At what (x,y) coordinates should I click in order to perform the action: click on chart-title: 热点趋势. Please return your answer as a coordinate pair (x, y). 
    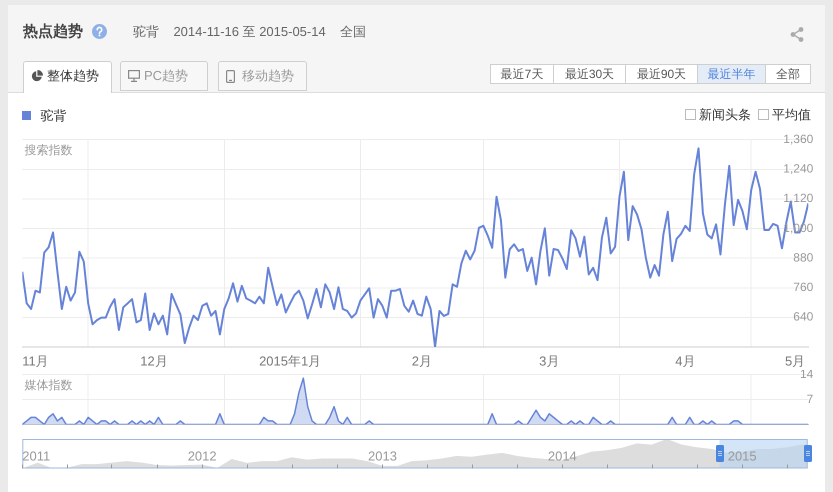
    Looking at the image, I should click on (53, 32).